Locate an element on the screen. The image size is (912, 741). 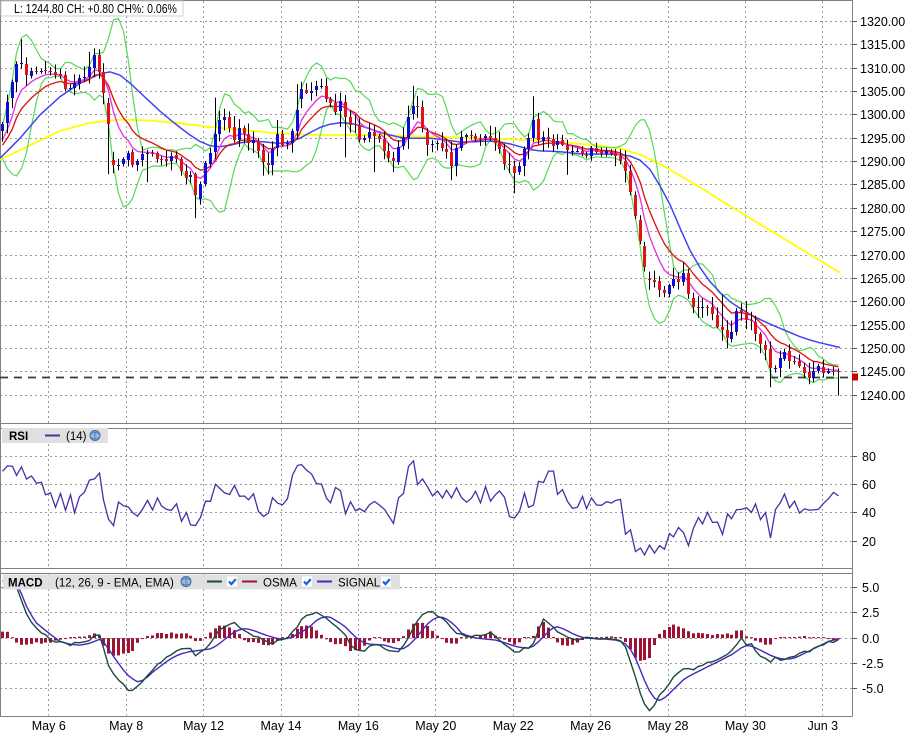
svg-text: 1290.00 is located at coordinates (882, 162).